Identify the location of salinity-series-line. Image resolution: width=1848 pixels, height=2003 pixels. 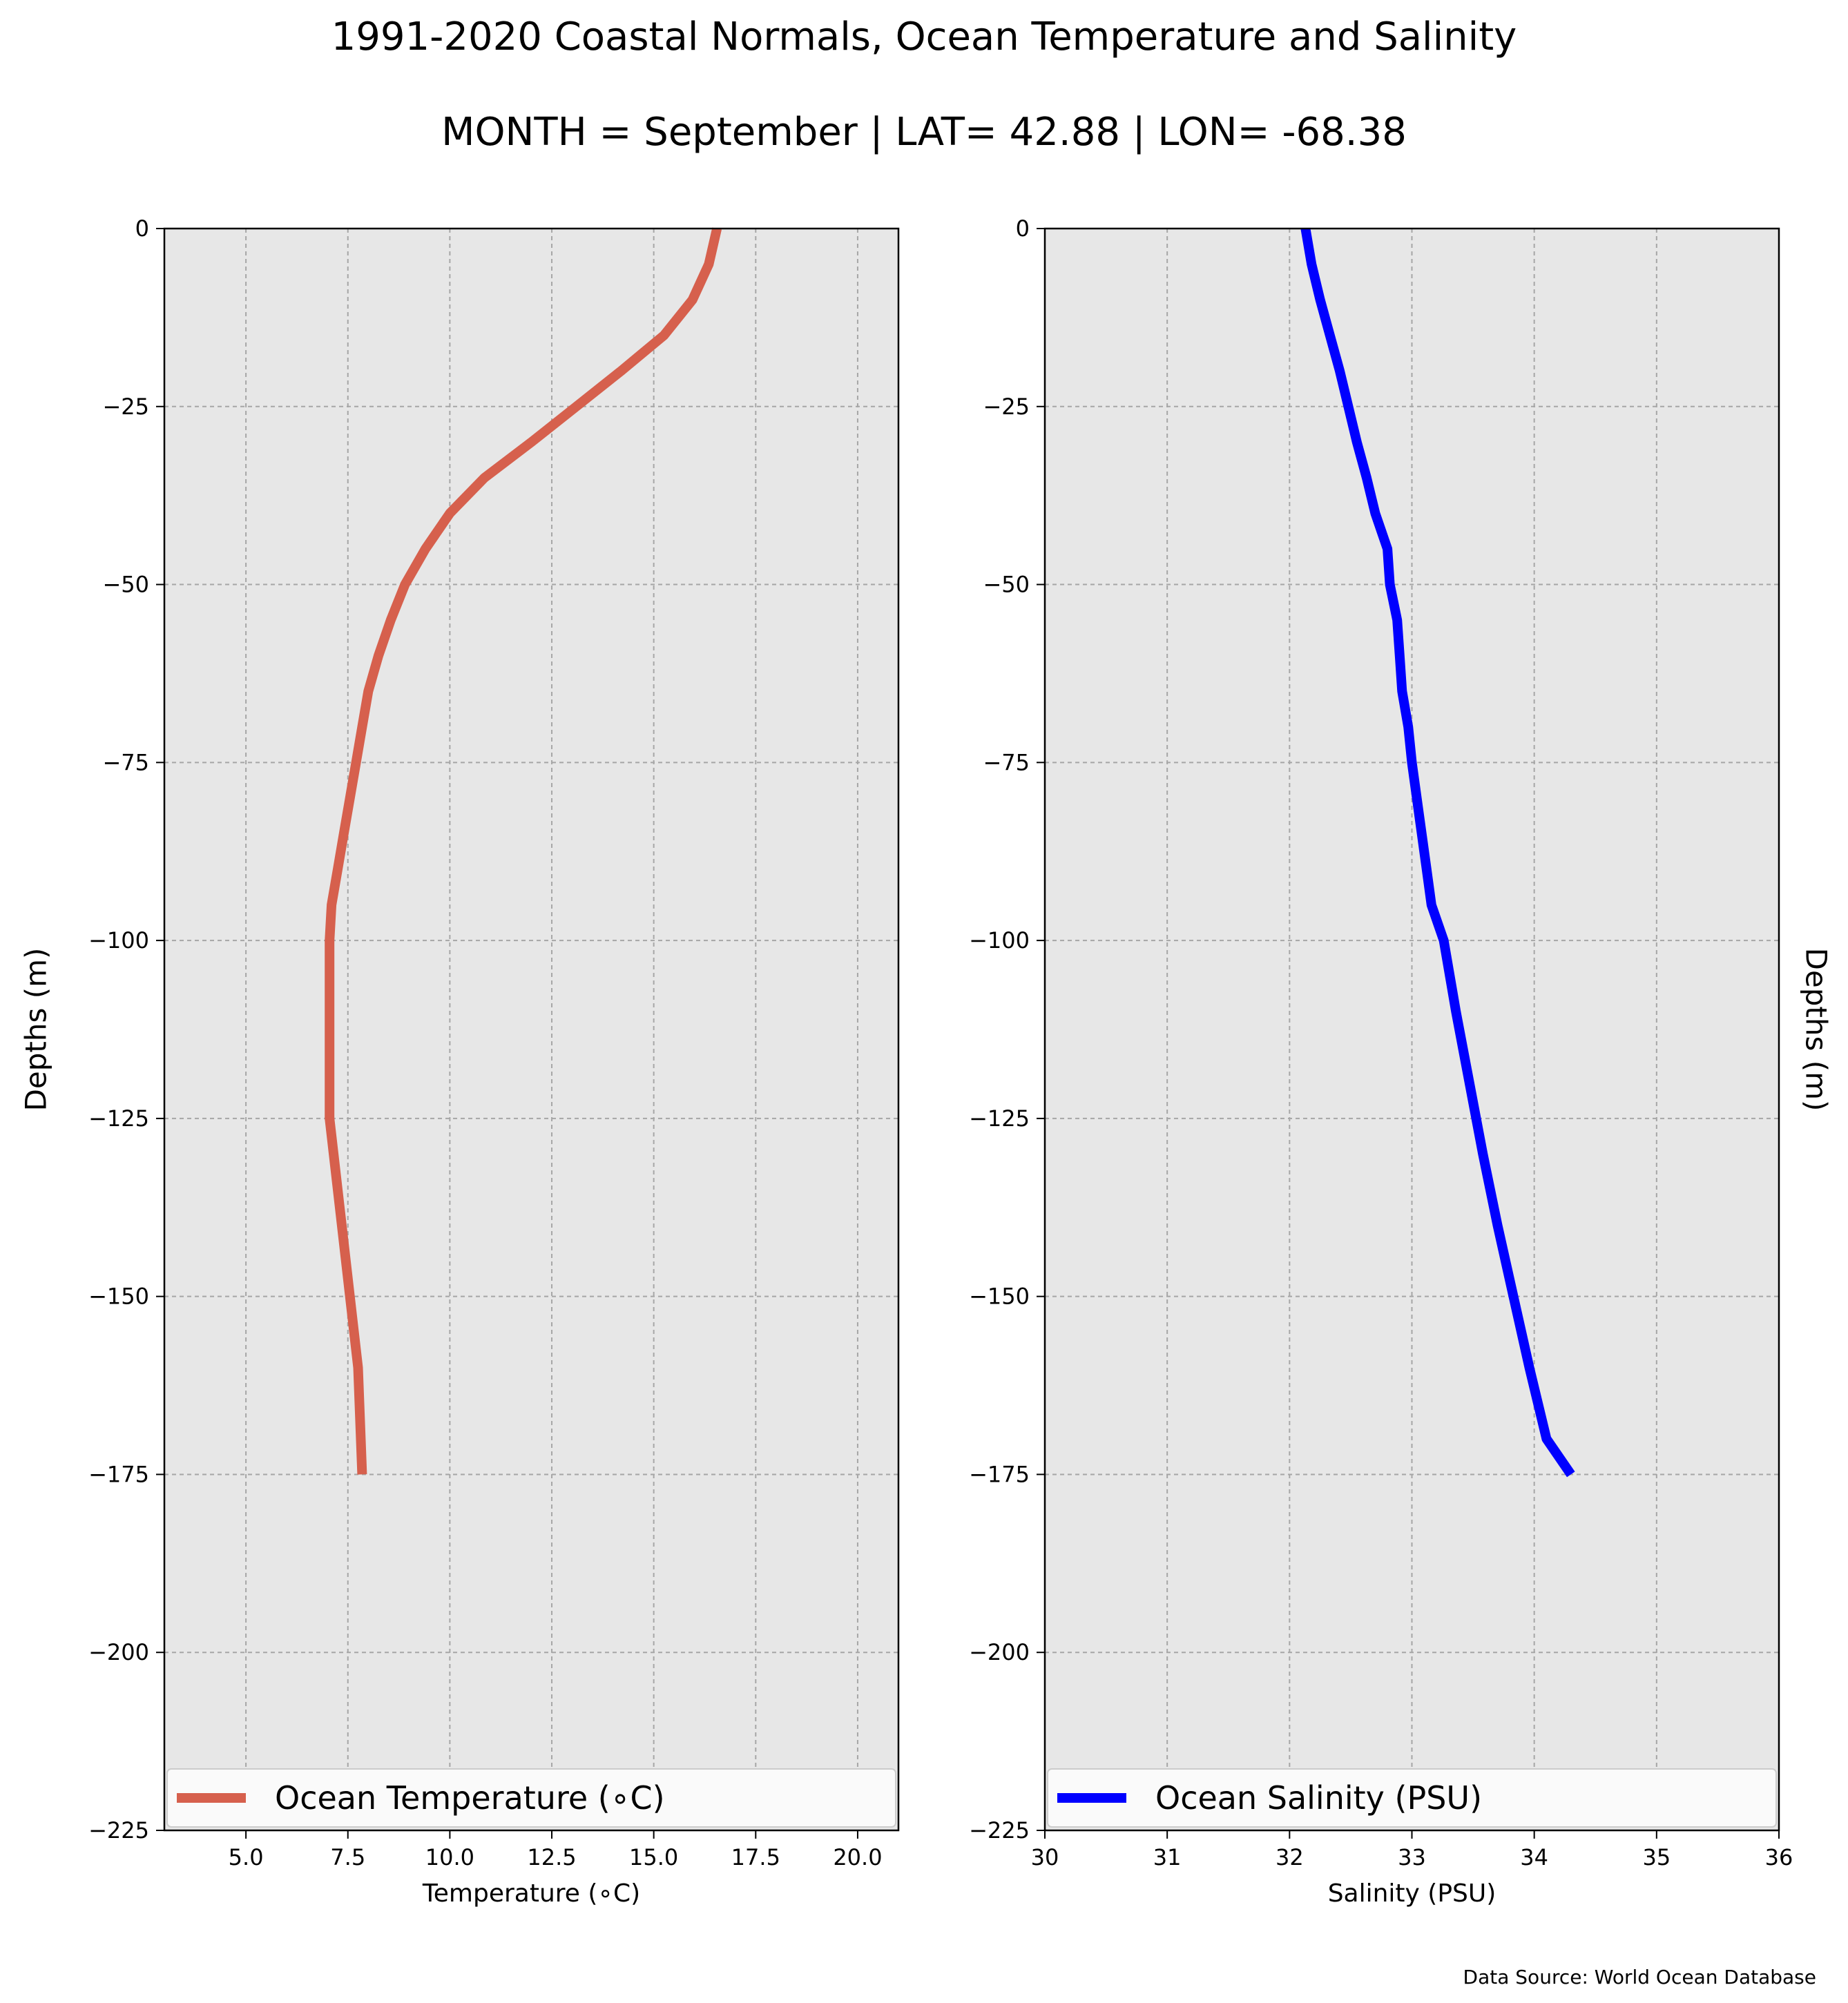
(1437, 852).